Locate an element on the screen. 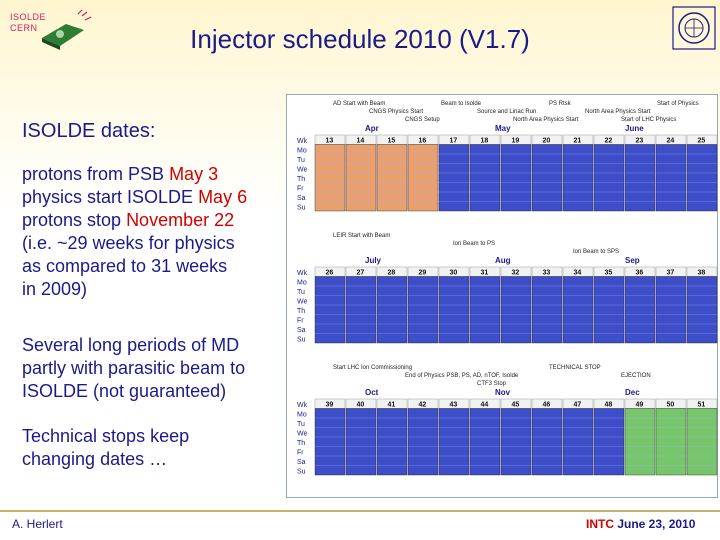 The height and width of the screenshot is (540, 720). calendar-annotation: AD Start with Beam is located at coordinates (359, 104).